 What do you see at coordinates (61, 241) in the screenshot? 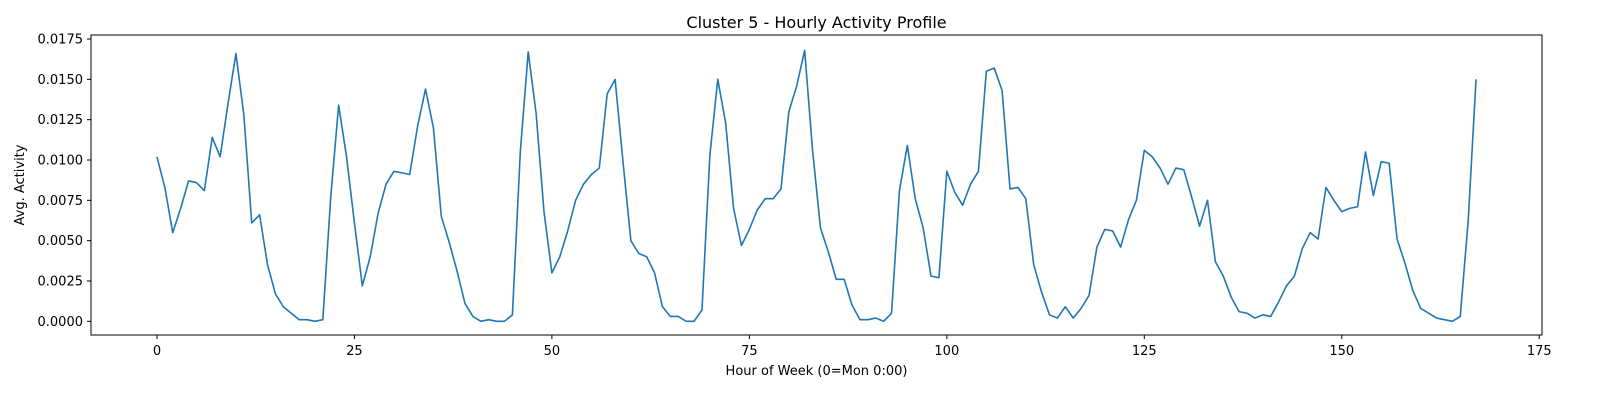
I see `y-tick-label: 0.0050` at bounding box center [61, 241].